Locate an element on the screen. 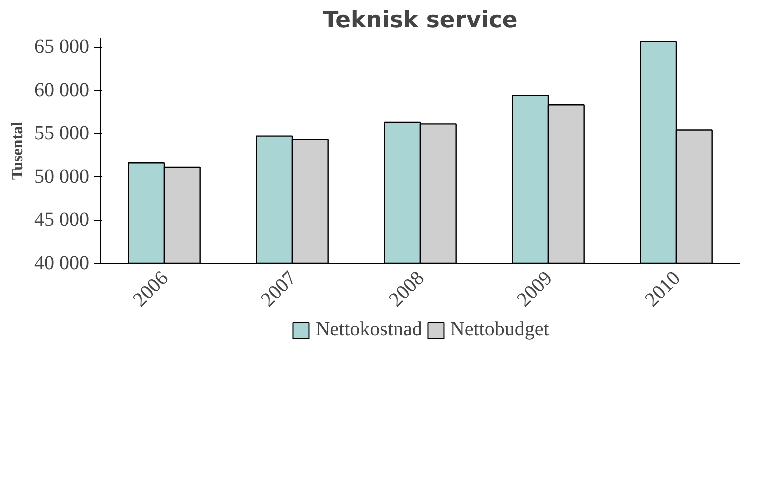  y-tick-label: 60 000 is located at coordinates (62, 90).